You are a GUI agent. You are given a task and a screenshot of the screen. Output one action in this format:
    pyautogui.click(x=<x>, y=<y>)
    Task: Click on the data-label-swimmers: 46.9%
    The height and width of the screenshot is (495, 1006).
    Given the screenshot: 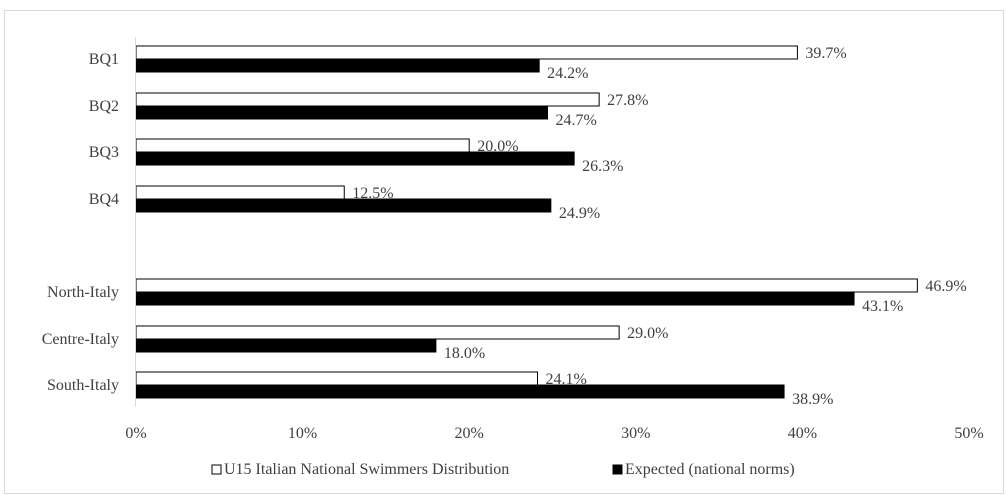 What is the action you would take?
    pyautogui.click(x=945, y=286)
    